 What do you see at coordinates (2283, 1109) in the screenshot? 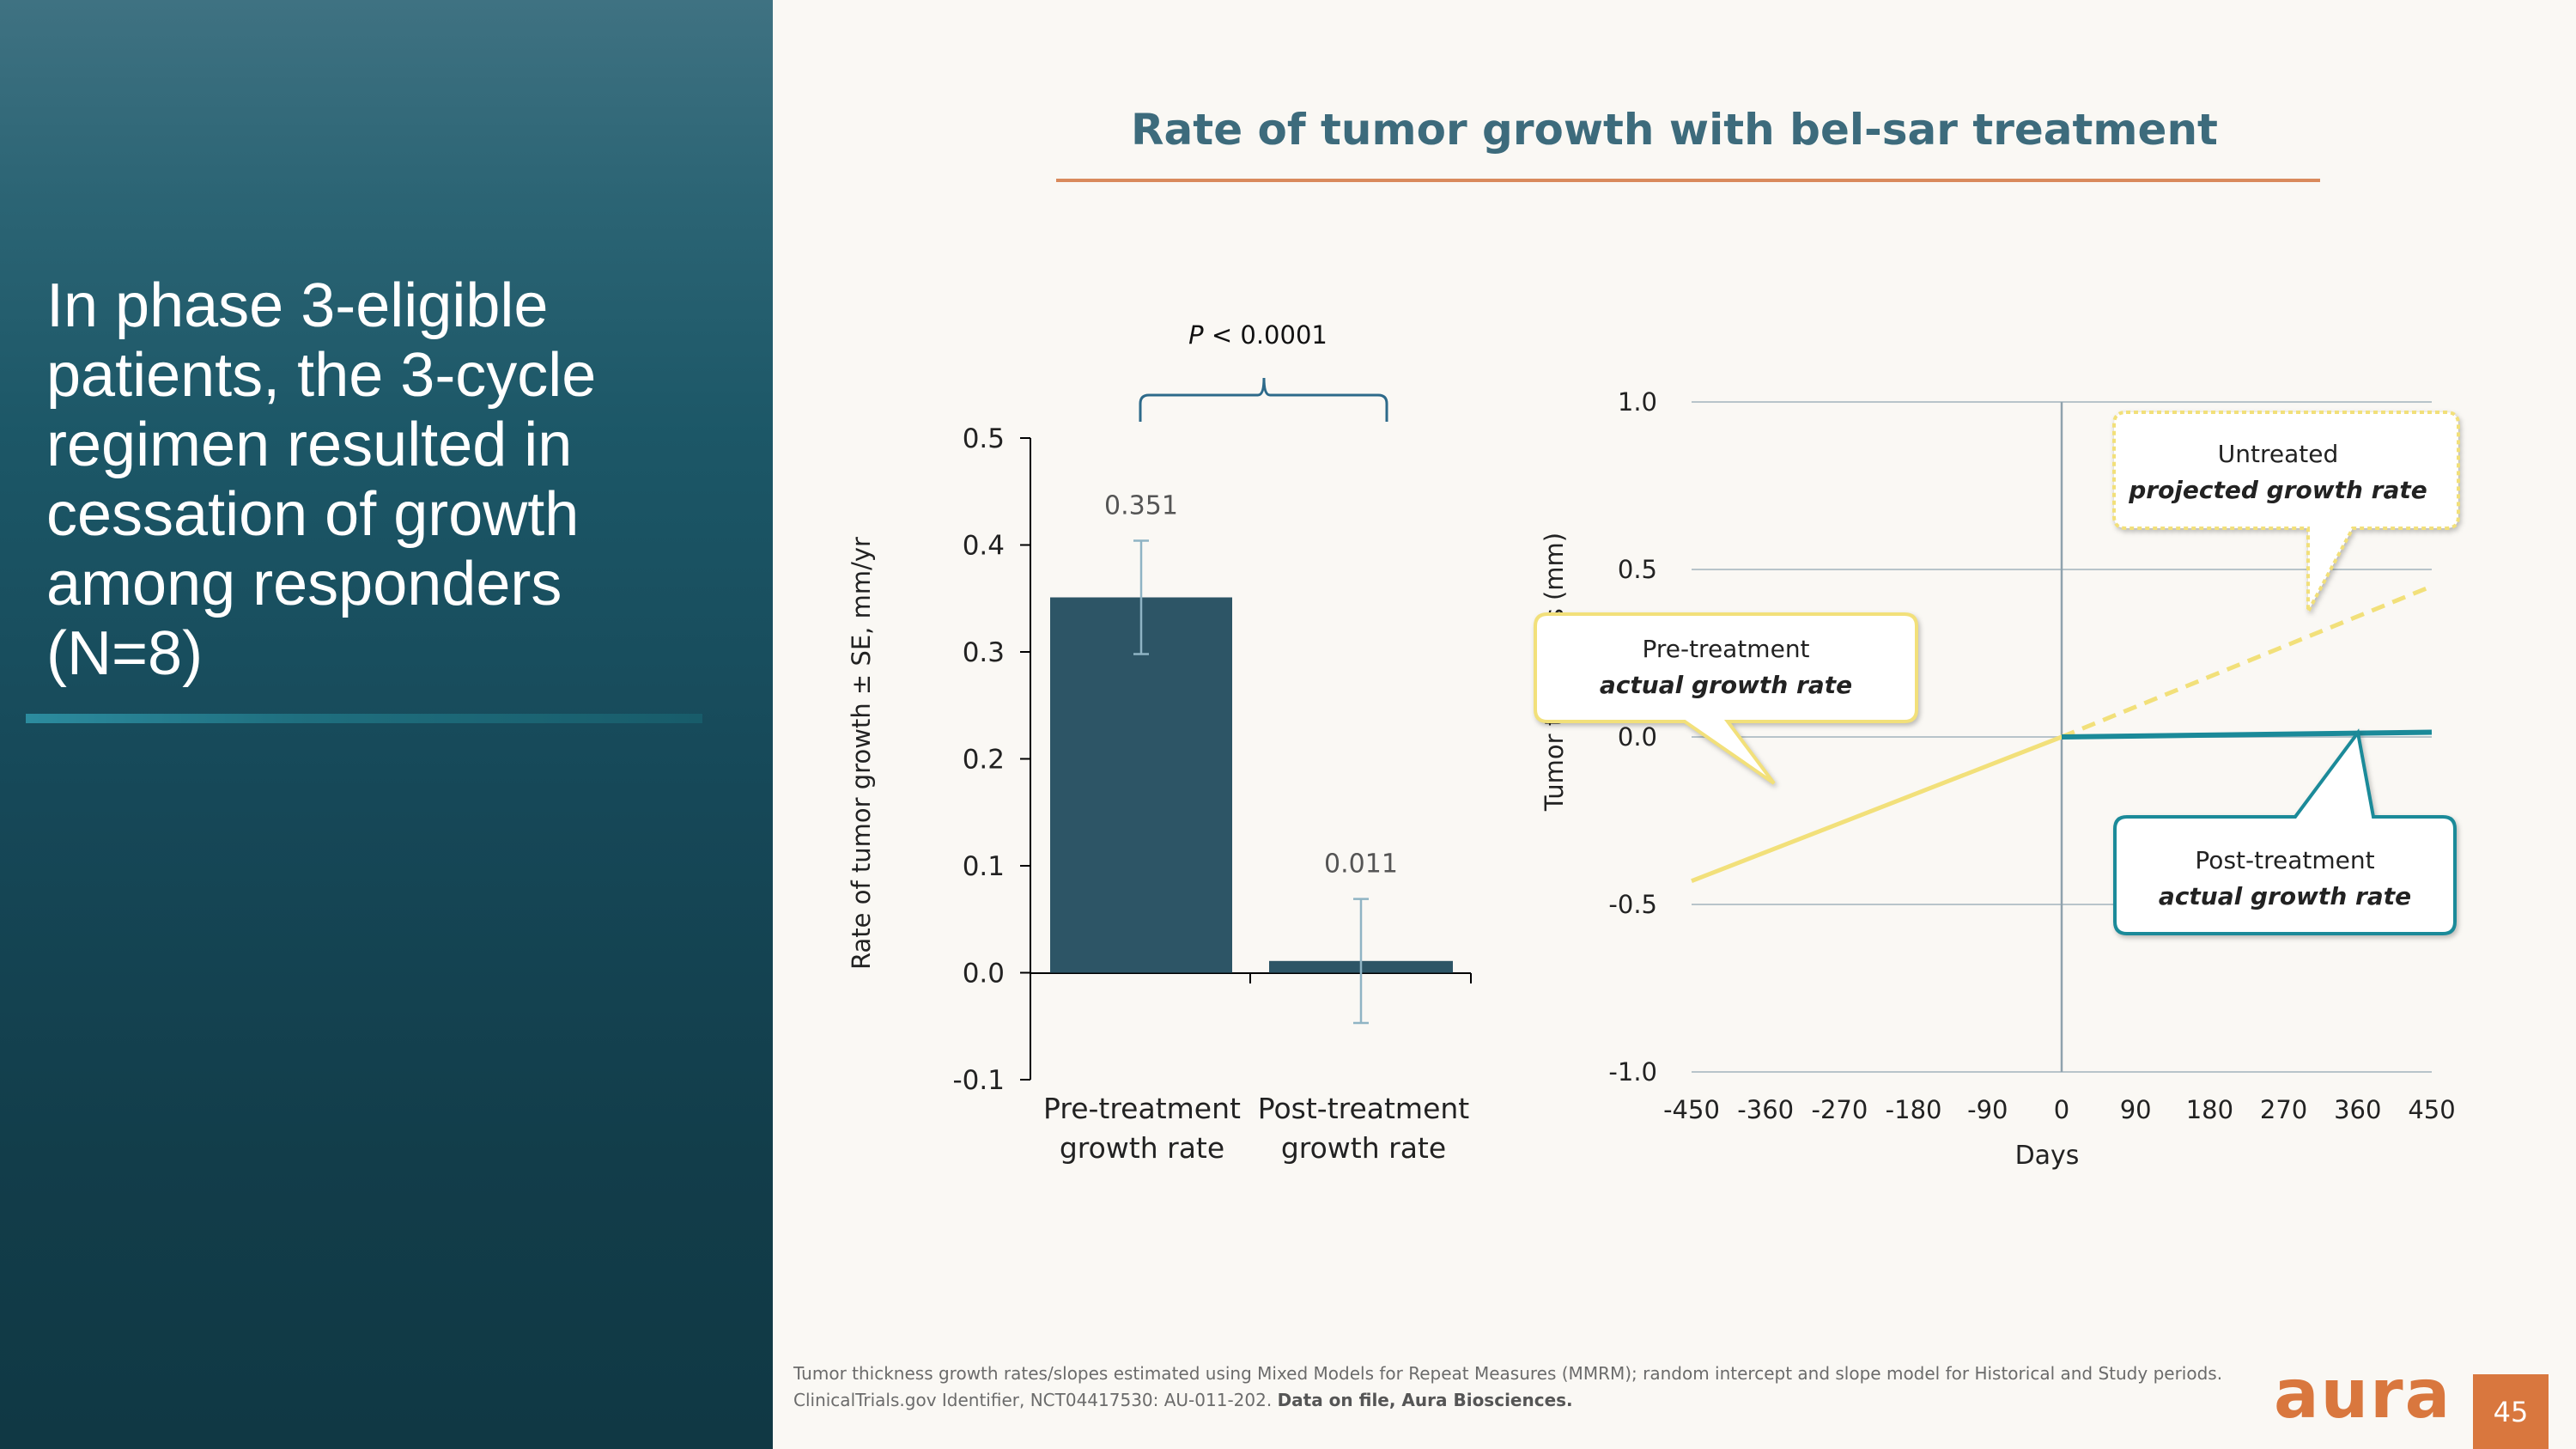
I see `line-x-tick-label: 270` at bounding box center [2283, 1109].